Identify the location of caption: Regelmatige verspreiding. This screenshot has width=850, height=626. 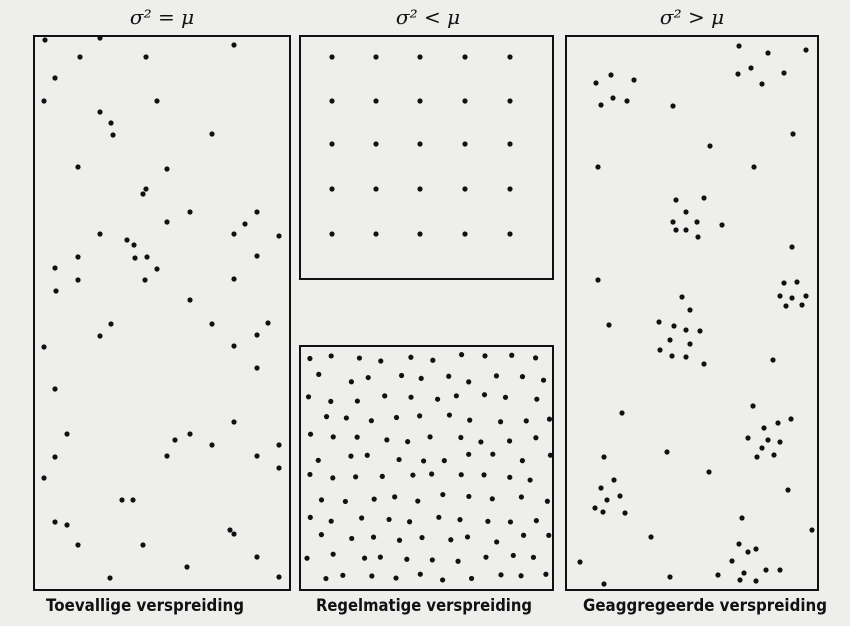
(424, 606).